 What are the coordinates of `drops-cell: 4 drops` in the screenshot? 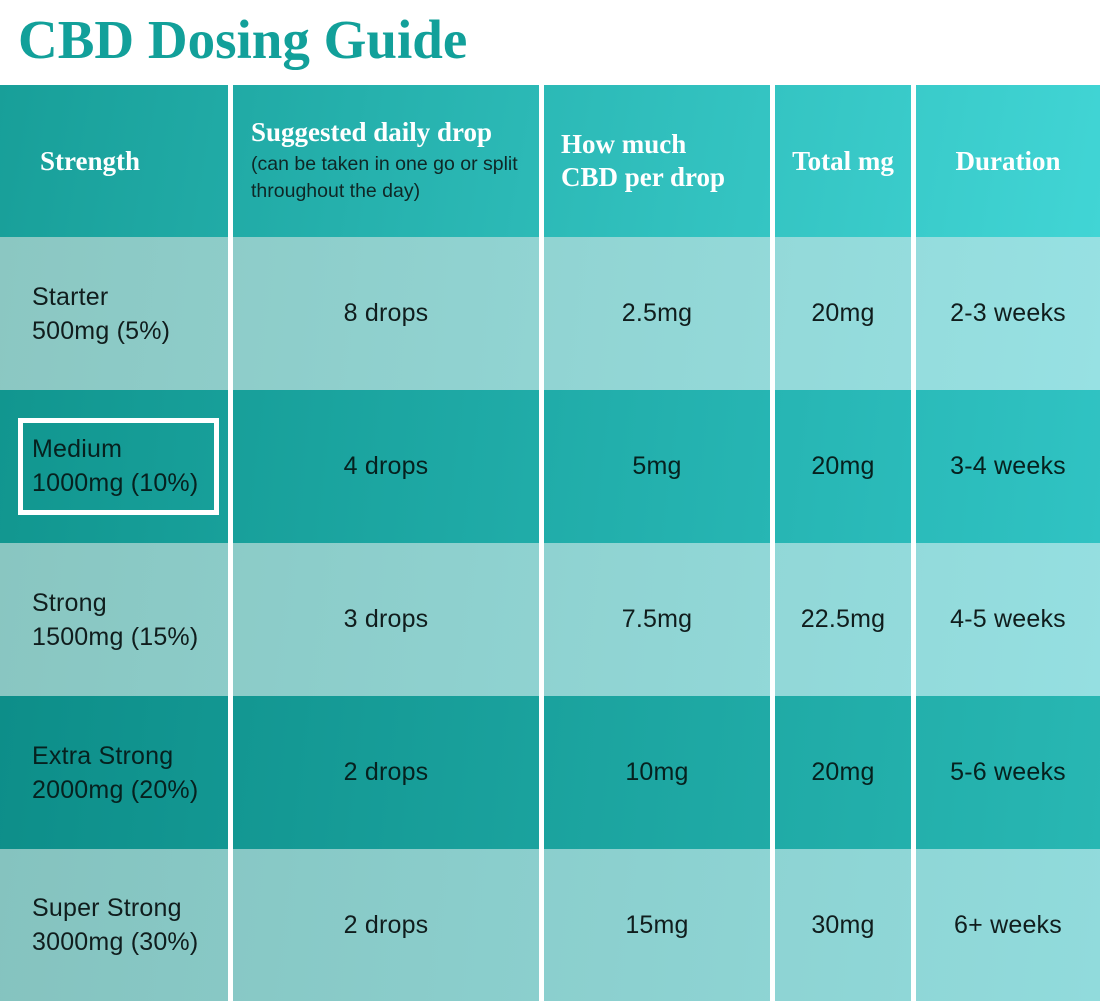 It's located at (383, 466).